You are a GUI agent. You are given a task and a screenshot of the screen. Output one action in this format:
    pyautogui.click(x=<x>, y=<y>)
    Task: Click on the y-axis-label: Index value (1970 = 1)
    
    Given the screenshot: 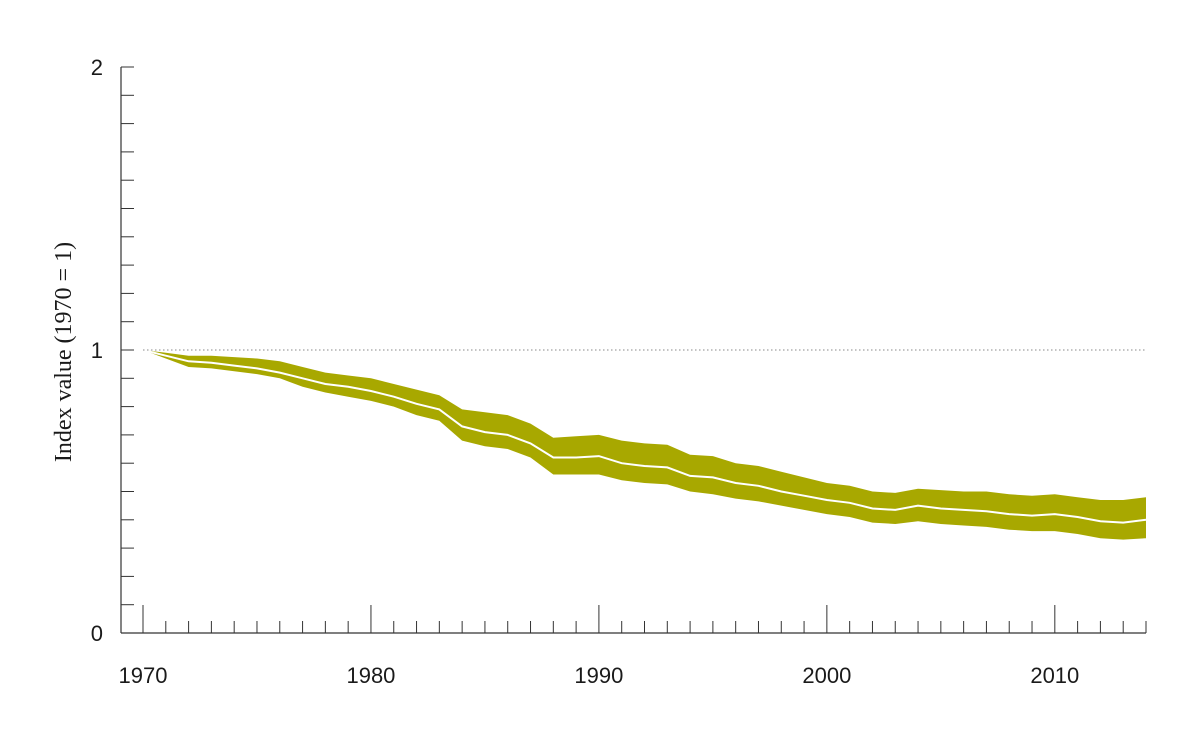 What is the action you would take?
    pyautogui.click(x=64, y=352)
    